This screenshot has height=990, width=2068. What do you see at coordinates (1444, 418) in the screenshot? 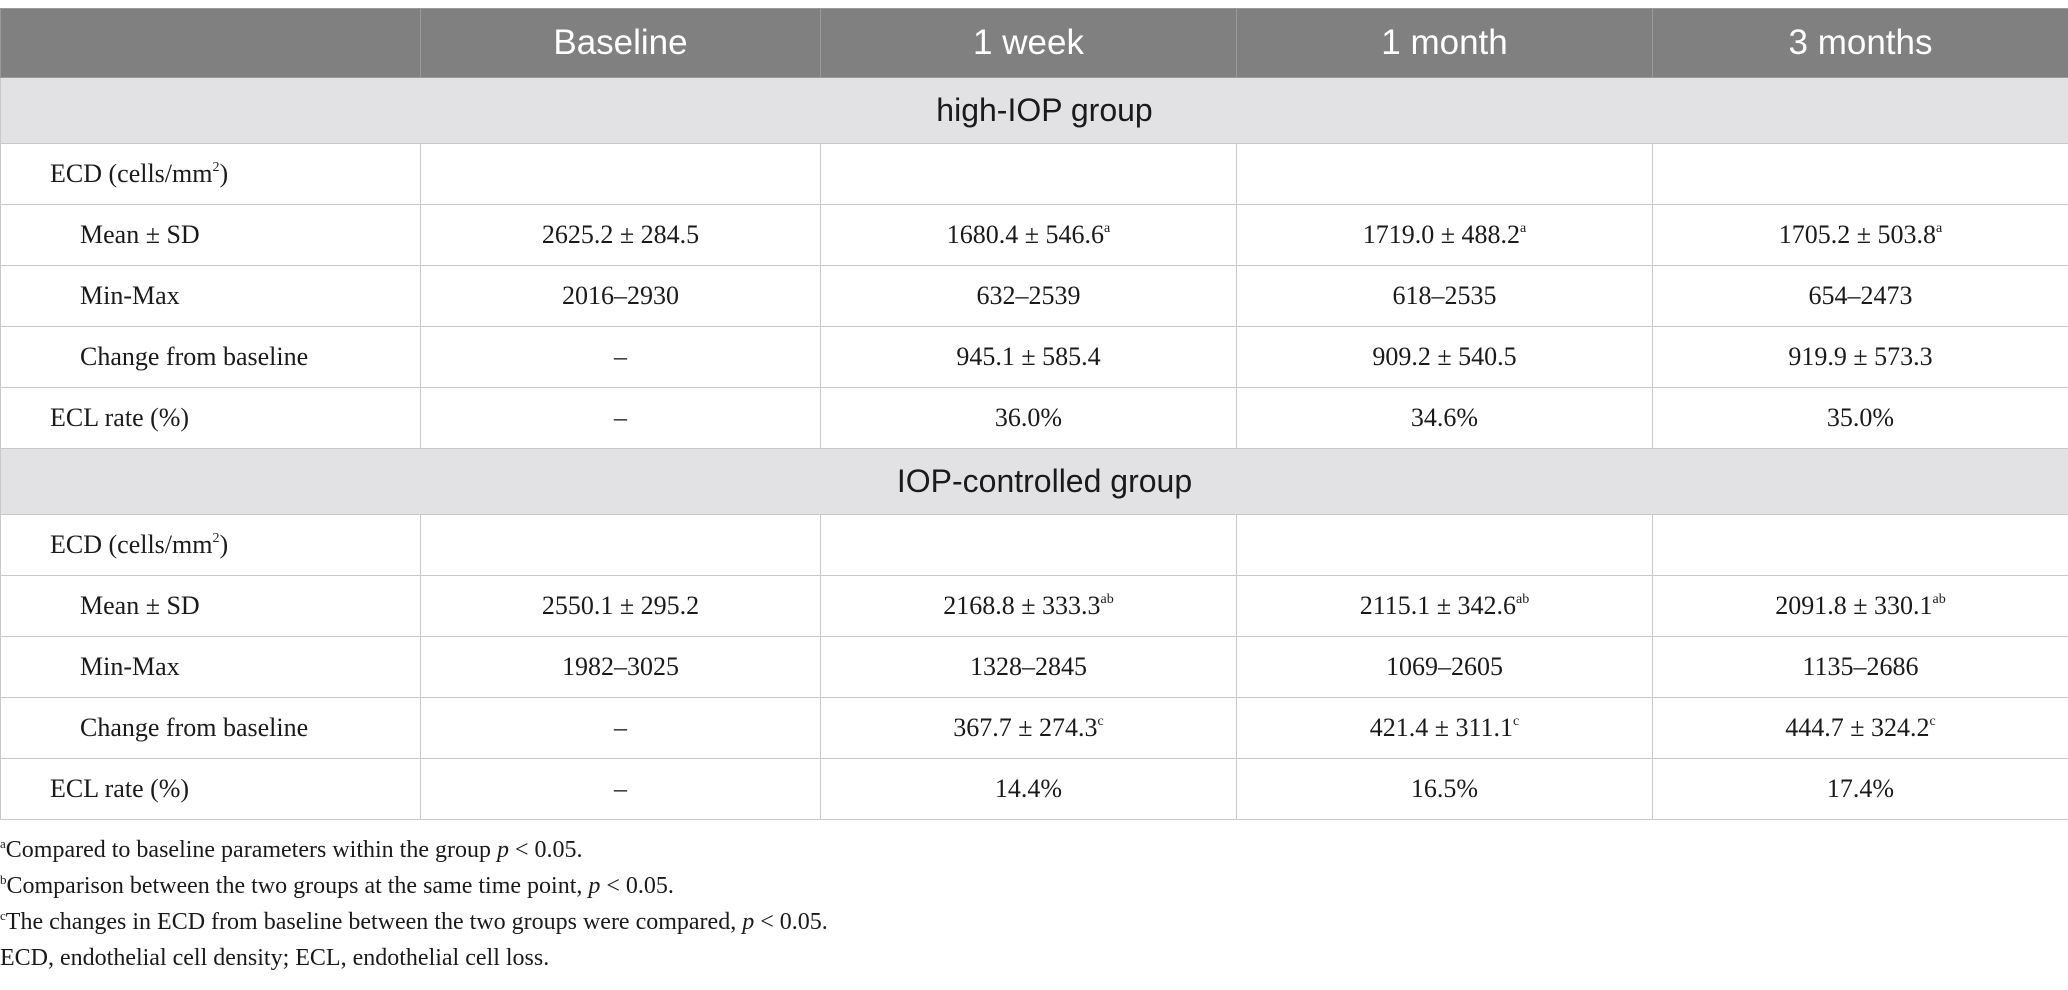
I see `cell: 34.6%` at bounding box center [1444, 418].